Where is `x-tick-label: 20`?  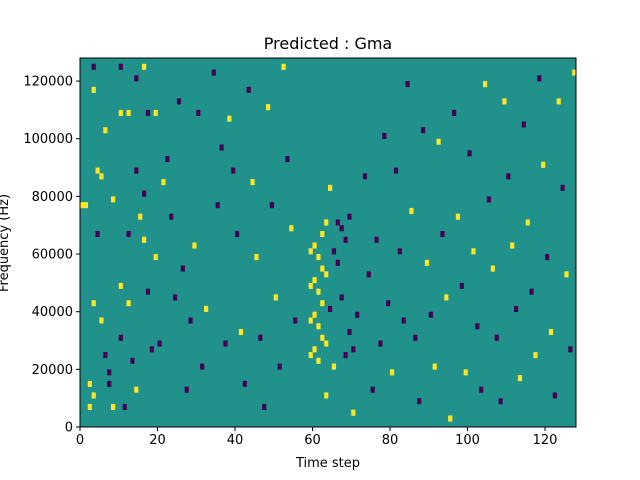 x-tick-label: 20 is located at coordinates (157, 440).